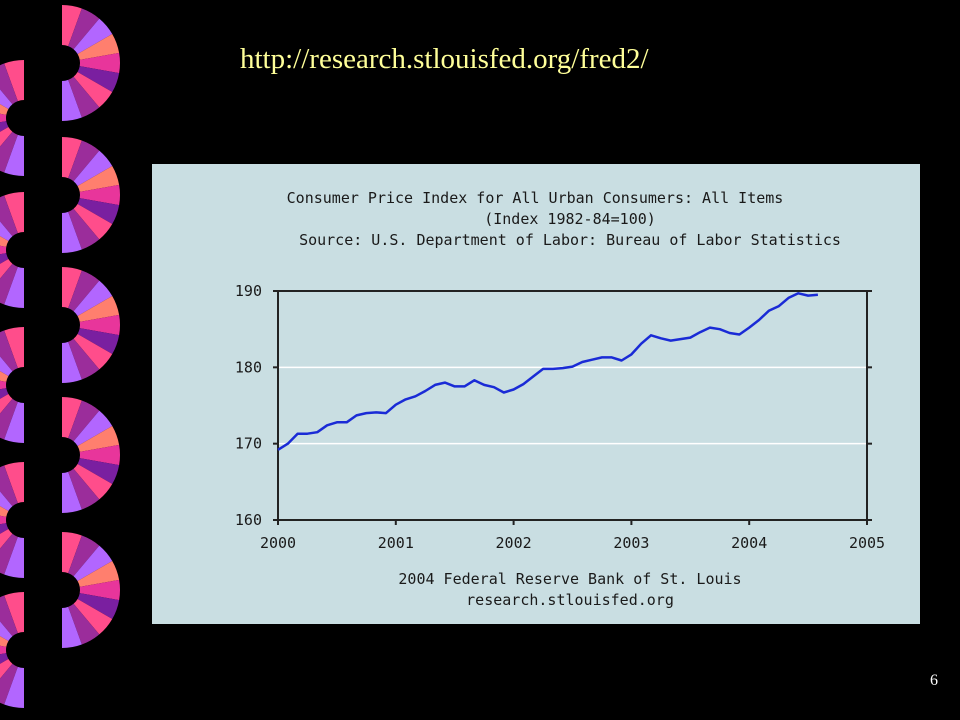 This screenshot has height=720, width=960. I want to click on x-axis-ticks: 2000 2001 2002 2003 2004 2005, so click(572, 536).